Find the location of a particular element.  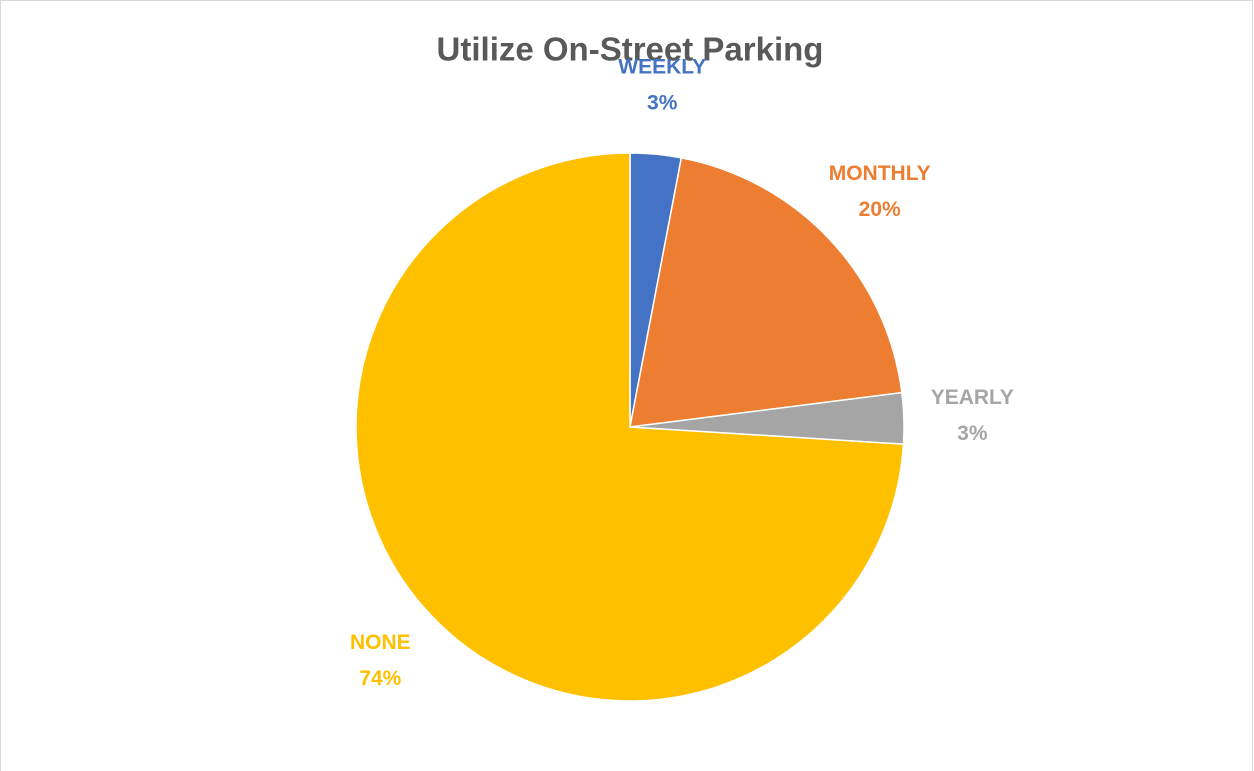

slice-value-label: 20% is located at coordinates (880, 209).